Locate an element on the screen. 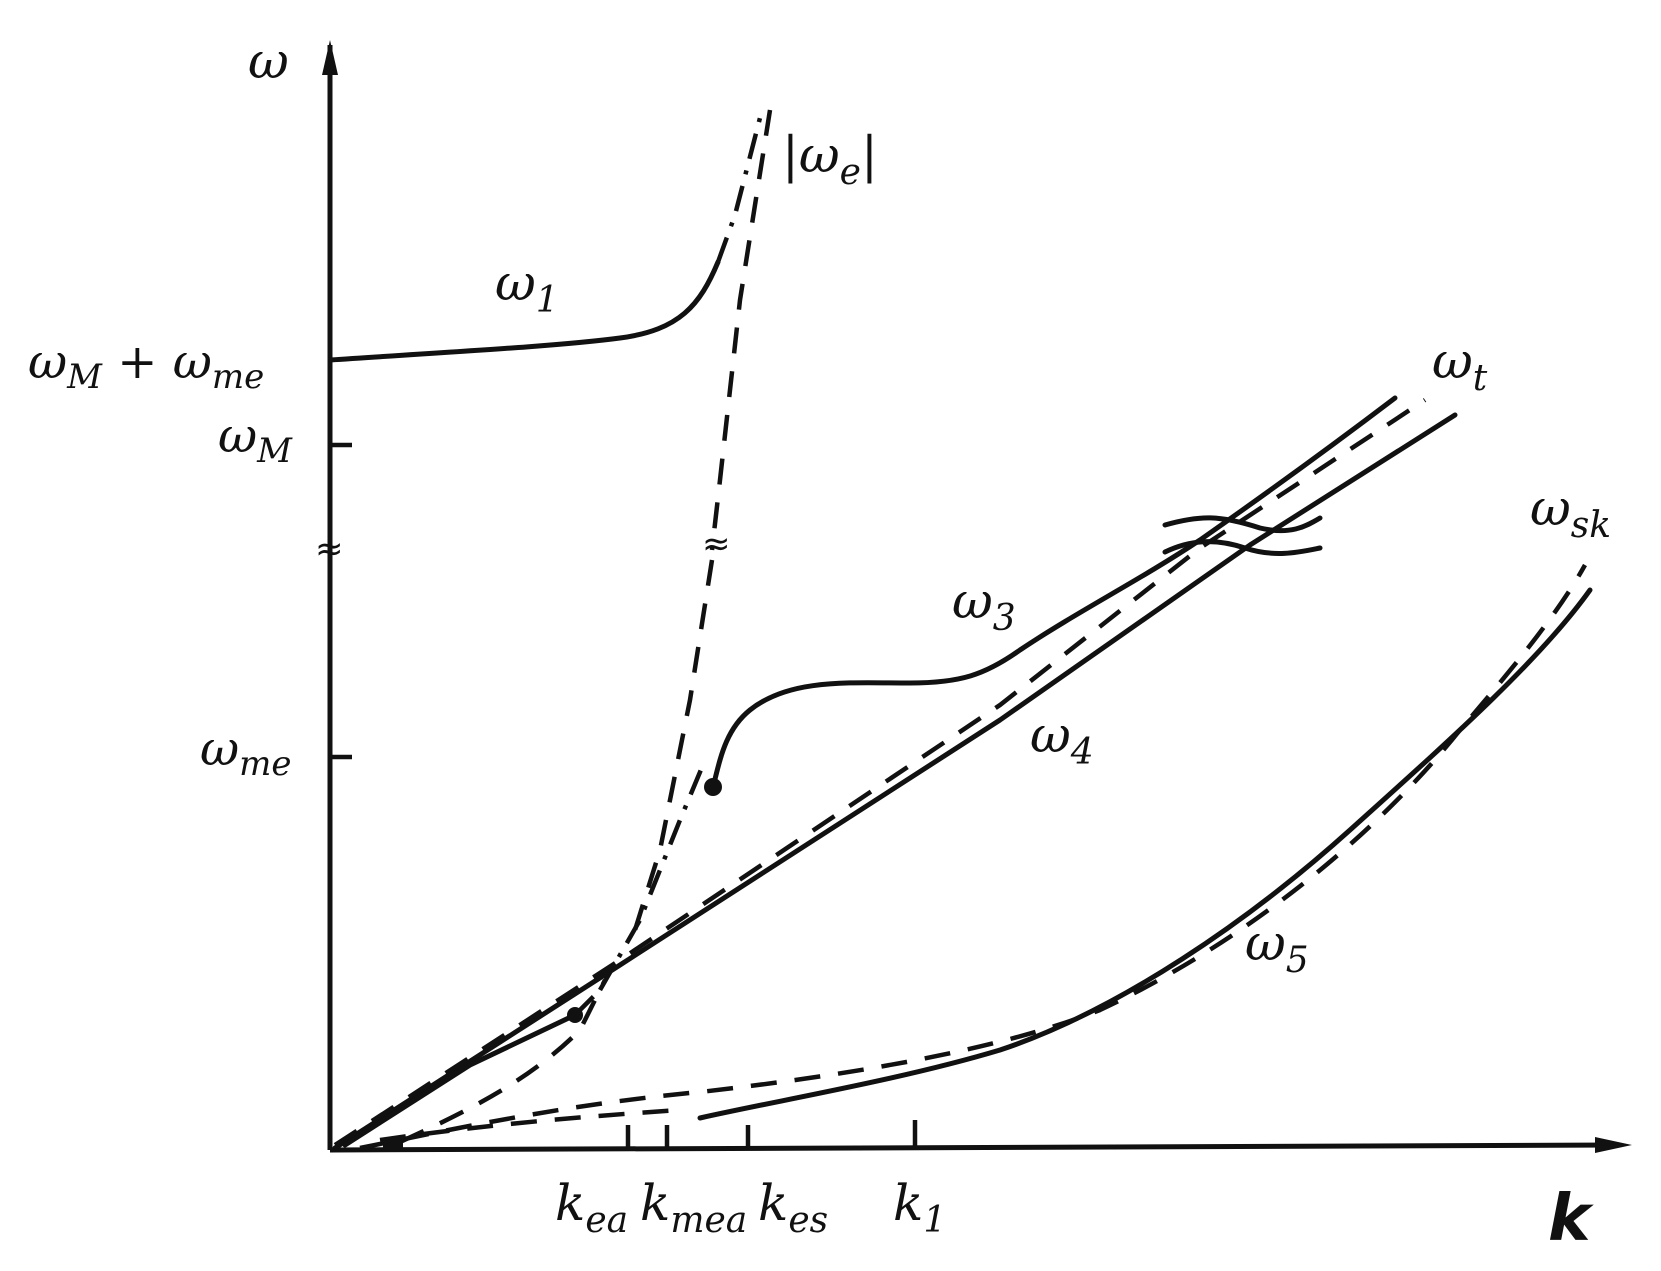 The height and width of the screenshot is (1271, 1661). anticrossing-lower is located at coordinates (1242, 547).